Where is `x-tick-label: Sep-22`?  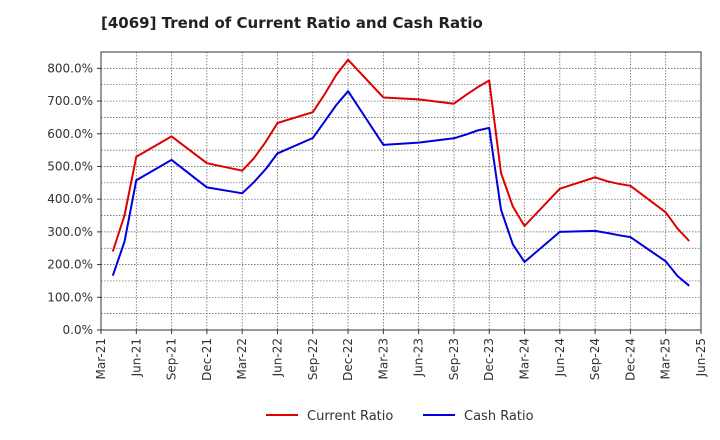
x-tick-label: Sep-22 is located at coordinates (313, 359).